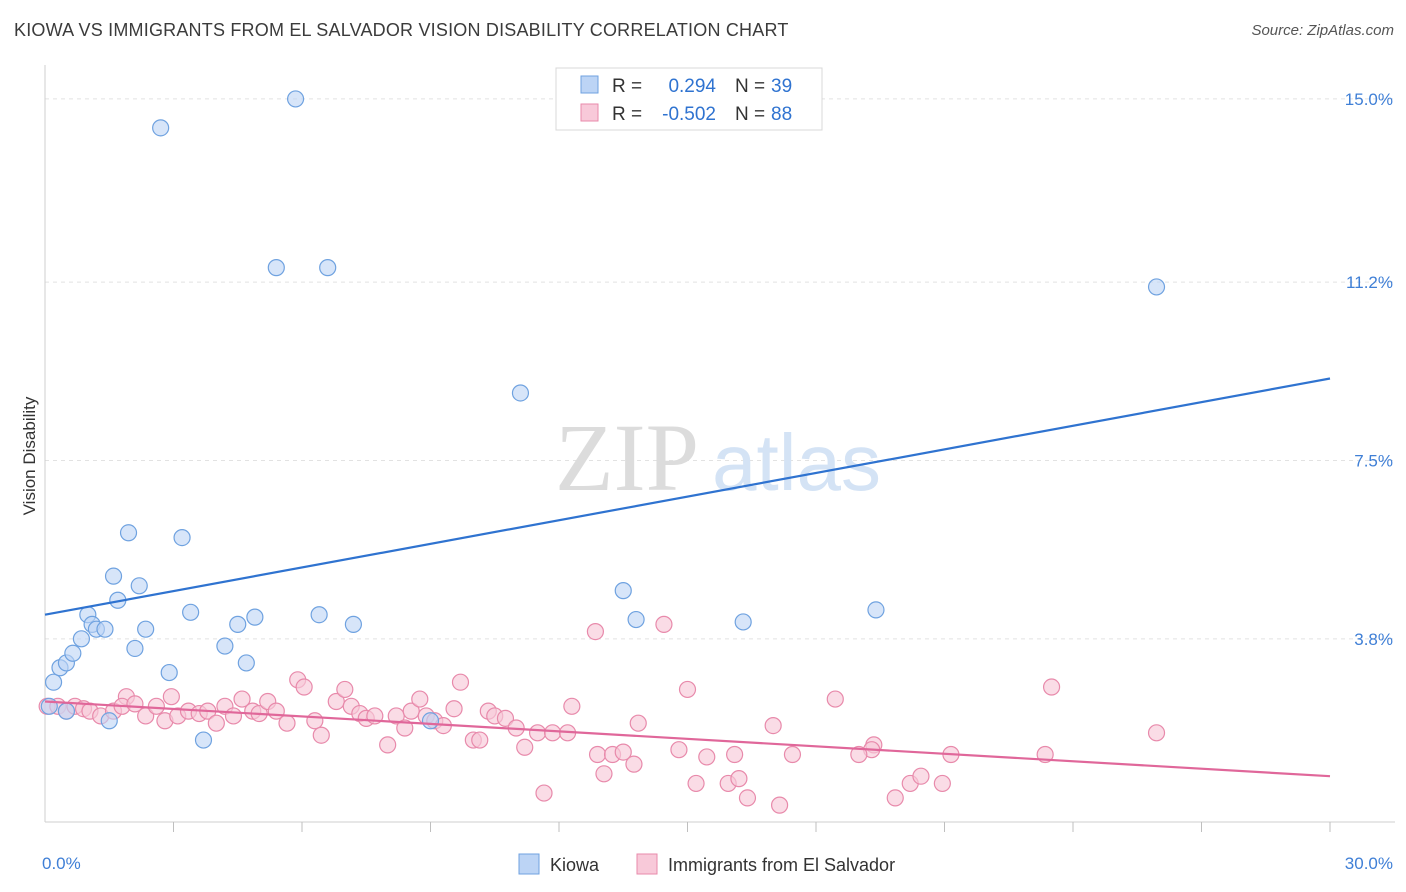  Describe the element at coordinates (29, 455) in the screenshot. I see `y-axis-label: Vision Disability` at that location.